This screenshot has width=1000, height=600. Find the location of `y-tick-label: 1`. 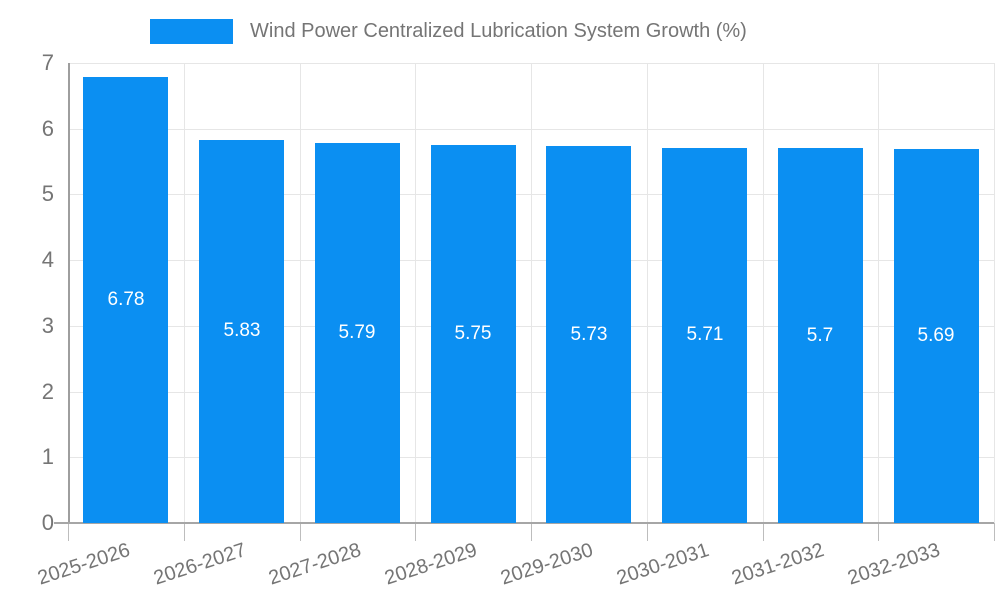

y-tick-label: 1 is located at coordinates (47, 456).